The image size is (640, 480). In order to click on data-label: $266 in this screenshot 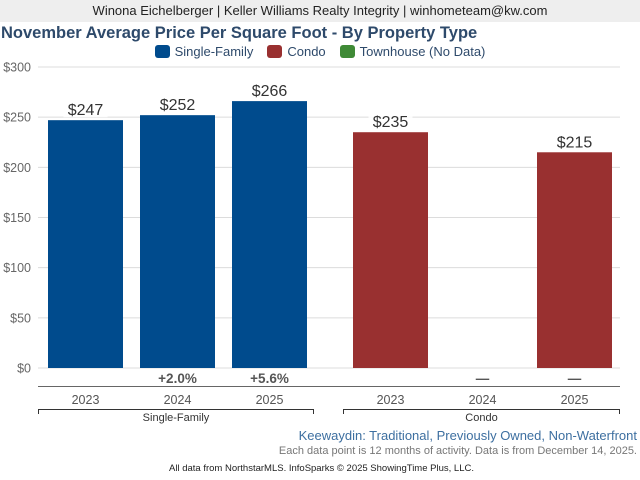, I will do `click(270, 91)`.